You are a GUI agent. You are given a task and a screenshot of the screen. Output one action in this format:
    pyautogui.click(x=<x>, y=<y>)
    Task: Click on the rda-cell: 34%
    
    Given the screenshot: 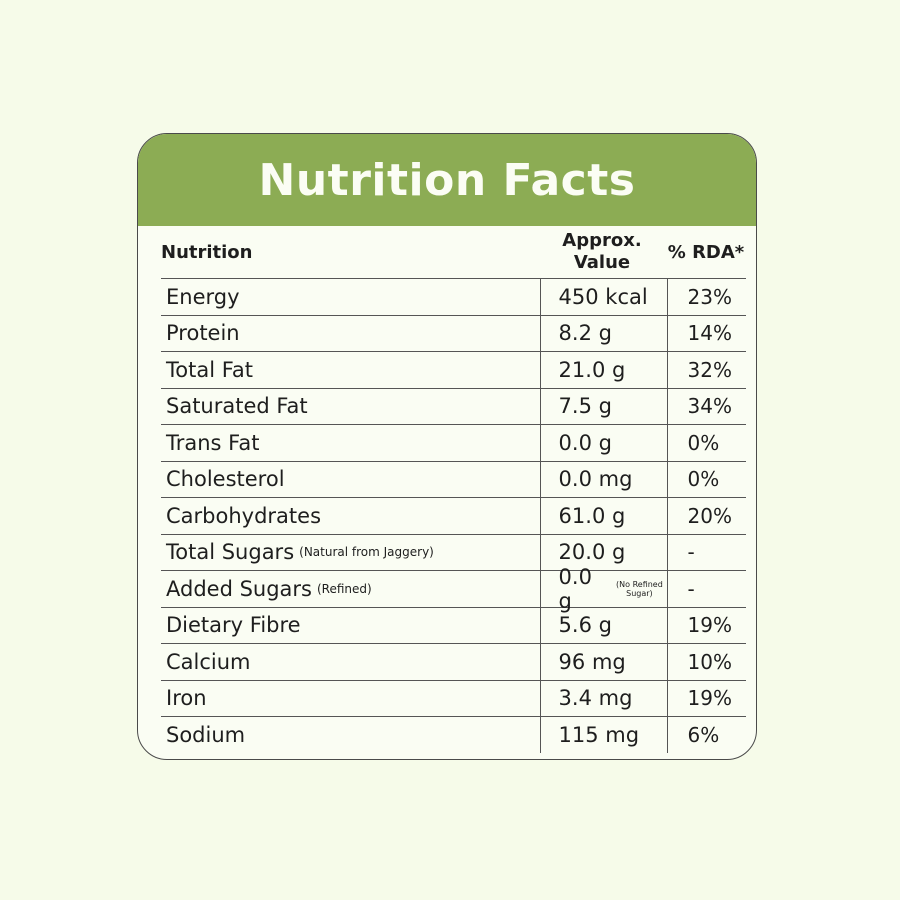 What is the action you would take?
    pyautogui.click(x=706, y=406)
    